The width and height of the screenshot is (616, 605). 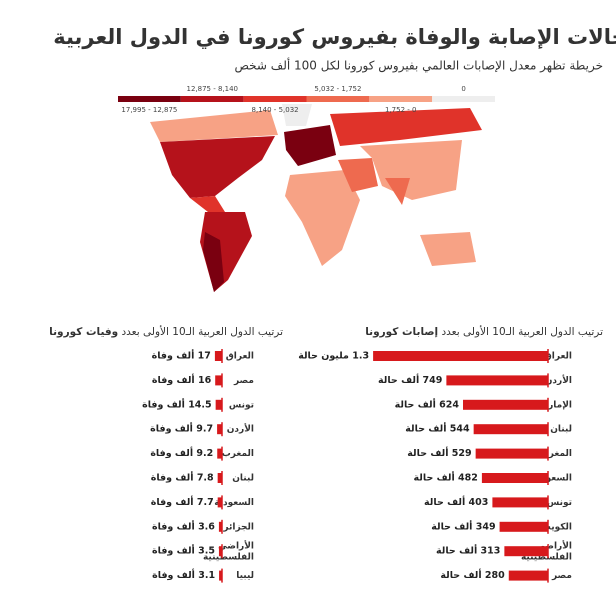 I want to click on value-label: 403 ألف حالة, so click(x=456, y=501).